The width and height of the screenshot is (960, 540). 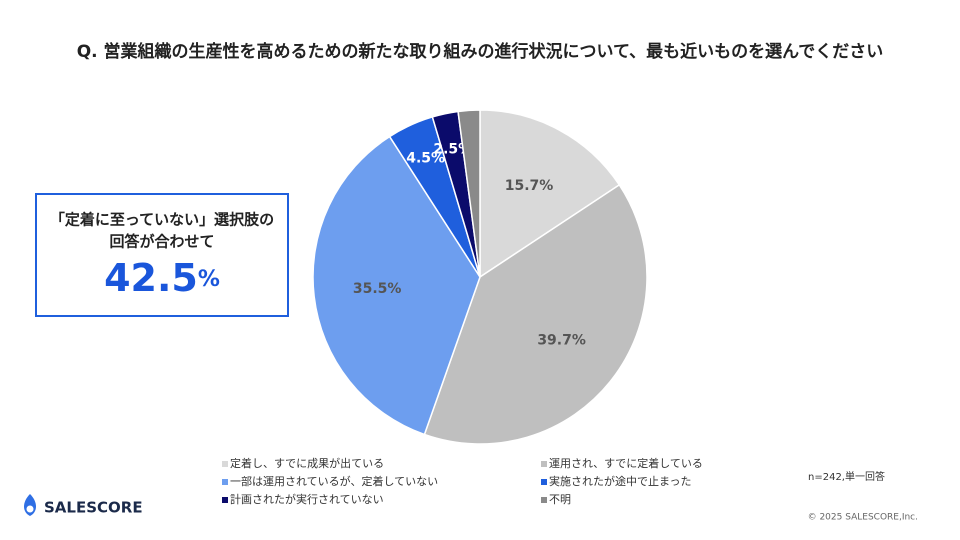 I want to click on legend-label: 一部は運用されているが、定着していない, so click(x=334, y=481).